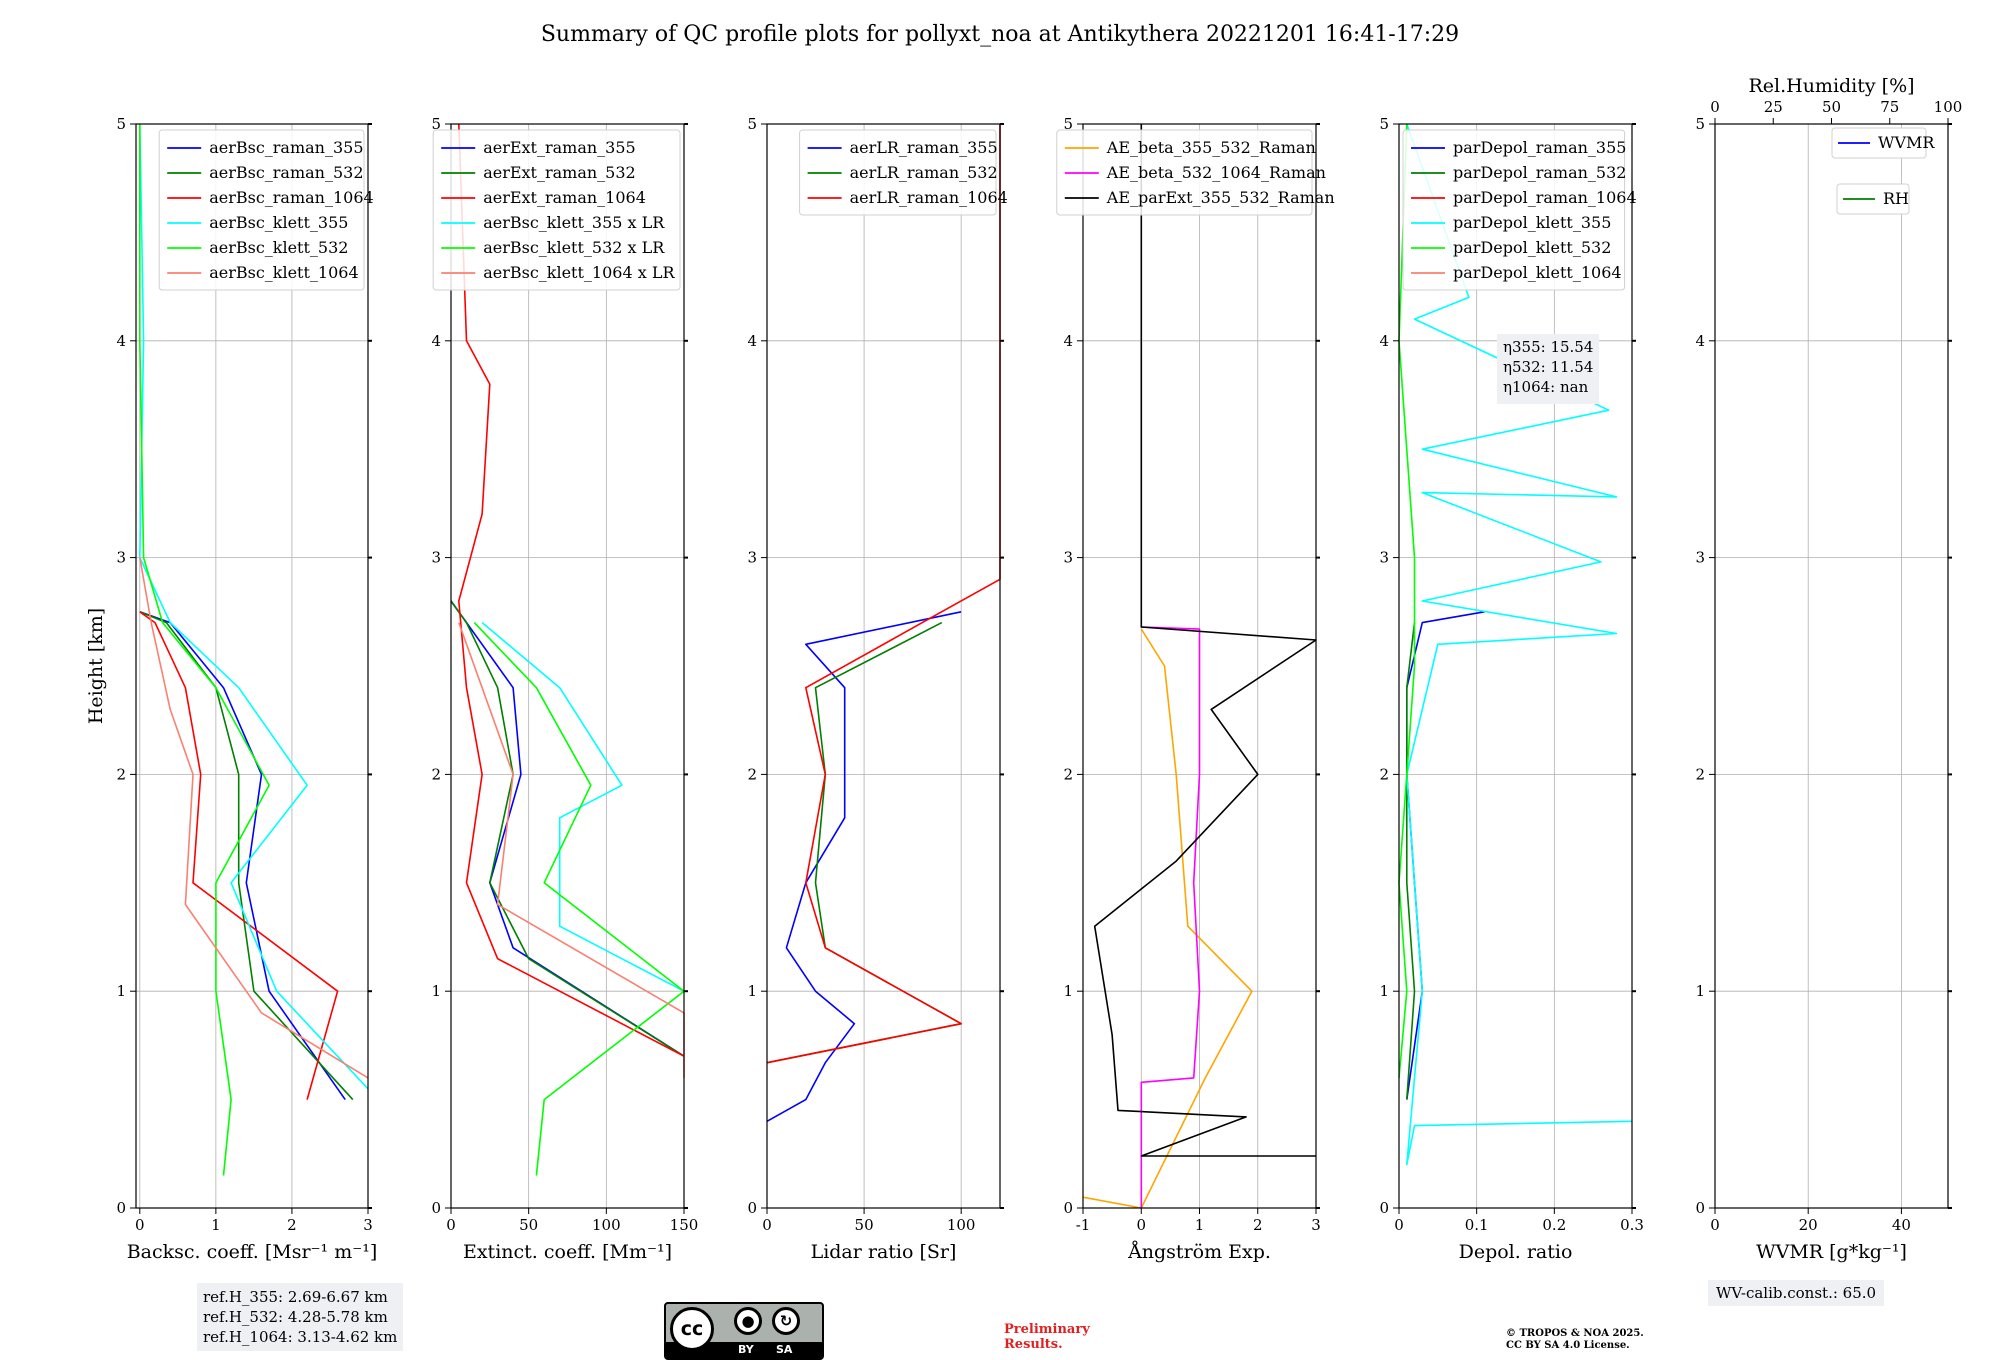 Image resolution: width=2000 pixels, height=1360 pixels. I want to click on preliminary-line-2: Results., so click(1033, 1344).